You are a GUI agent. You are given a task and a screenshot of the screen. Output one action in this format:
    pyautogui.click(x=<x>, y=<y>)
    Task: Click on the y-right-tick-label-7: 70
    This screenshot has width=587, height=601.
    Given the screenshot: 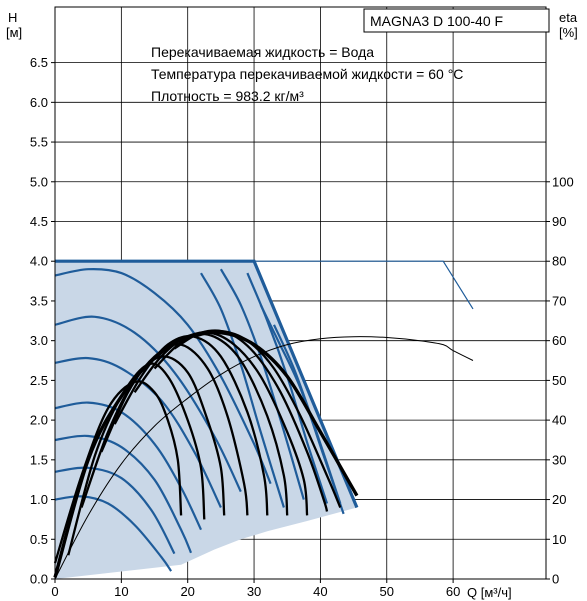 What is the action you would take?
    pyautogui.click(x=559, y=300)
    